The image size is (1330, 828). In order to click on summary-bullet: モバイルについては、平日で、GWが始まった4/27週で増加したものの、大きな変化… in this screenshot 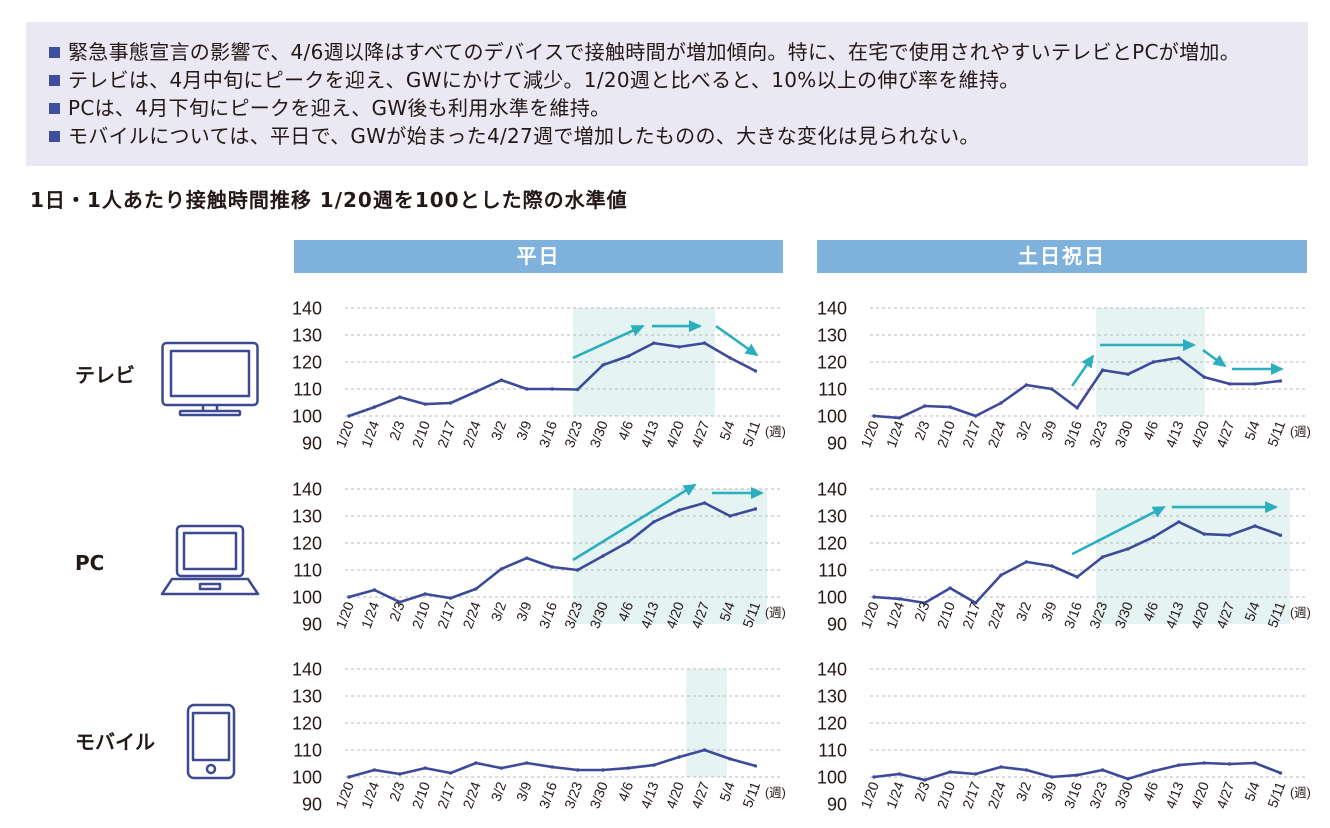, I will do `click(678, 136)`.